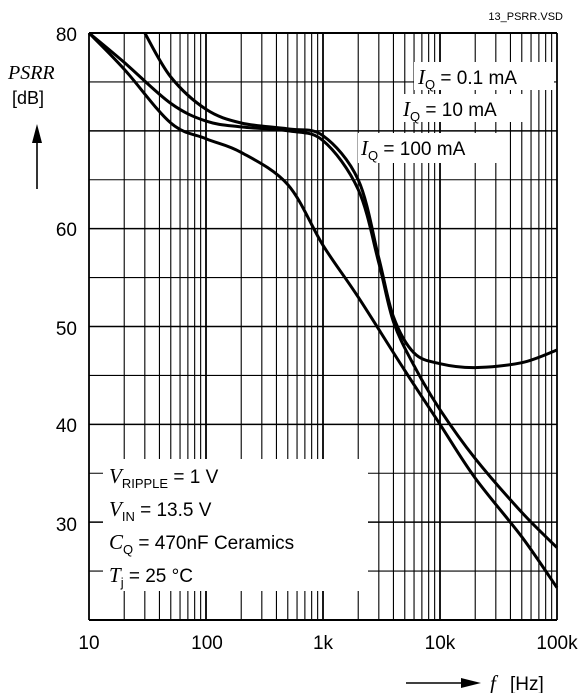 The image size is (585, 693). I want to click on condition-vin: VIN = 13.5 V, so click(160, 510).